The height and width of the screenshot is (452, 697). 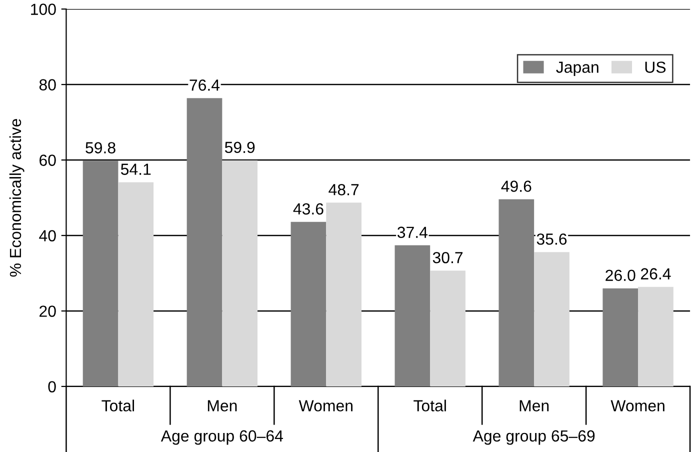 What do you see at coordinates (621, 276) in the screenshot?
I see `data-label: 26.0` at bounding box center [621, 276].